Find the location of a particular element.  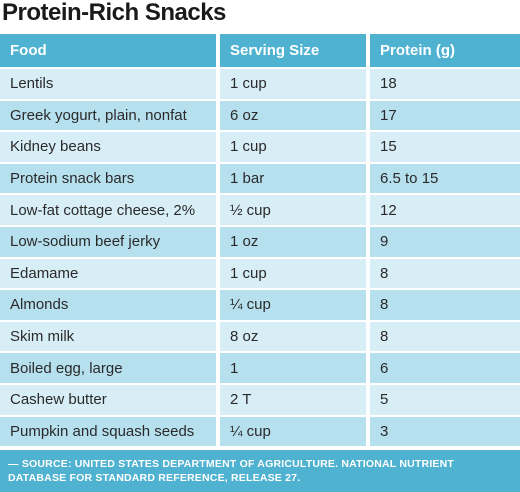

protein-cell: 18 is located at coordinates (445, 83).